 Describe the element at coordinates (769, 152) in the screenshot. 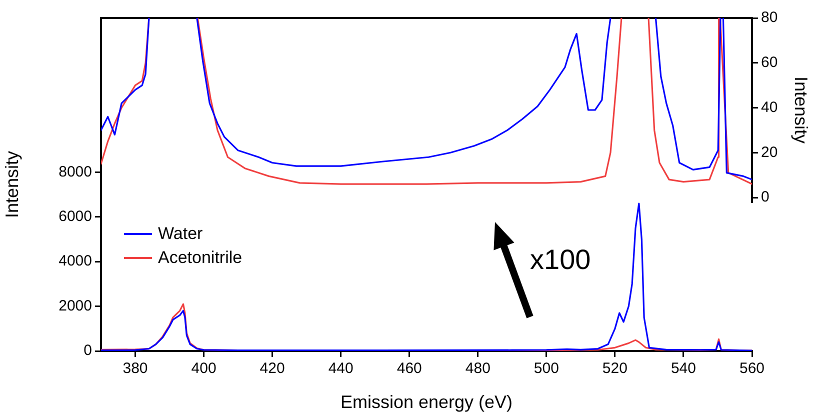

I see `y-tick-label: 20` at that location.